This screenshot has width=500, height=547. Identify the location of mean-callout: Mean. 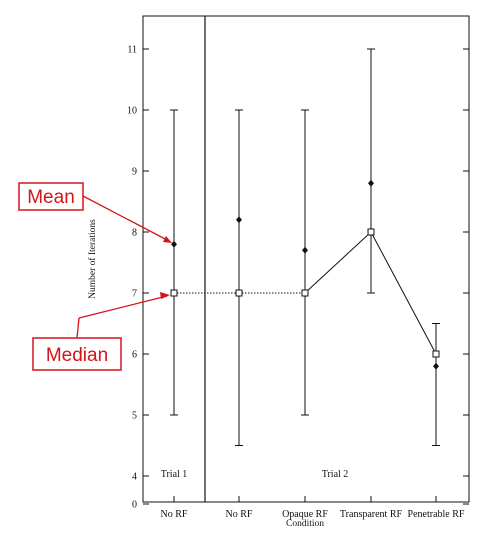
(95, 212).